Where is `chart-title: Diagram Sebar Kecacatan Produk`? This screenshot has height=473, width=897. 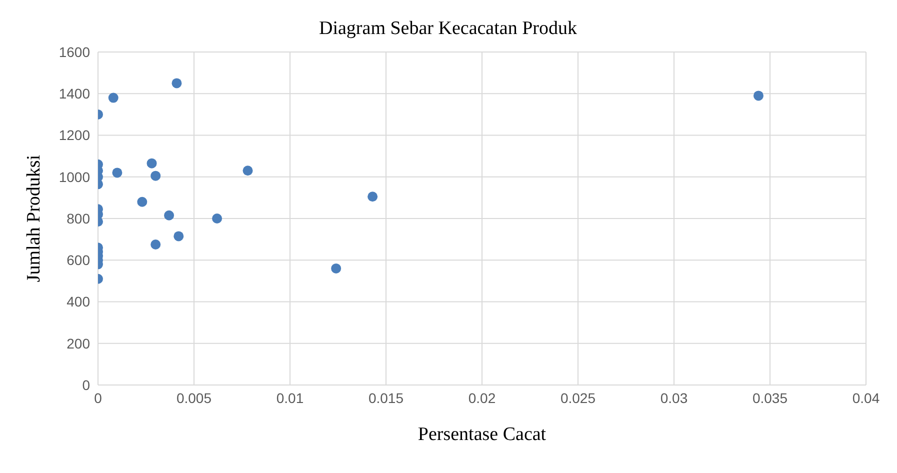 chart-title: Diagram Sebar Kecacatan Produk is located at coordinates (448, 28).